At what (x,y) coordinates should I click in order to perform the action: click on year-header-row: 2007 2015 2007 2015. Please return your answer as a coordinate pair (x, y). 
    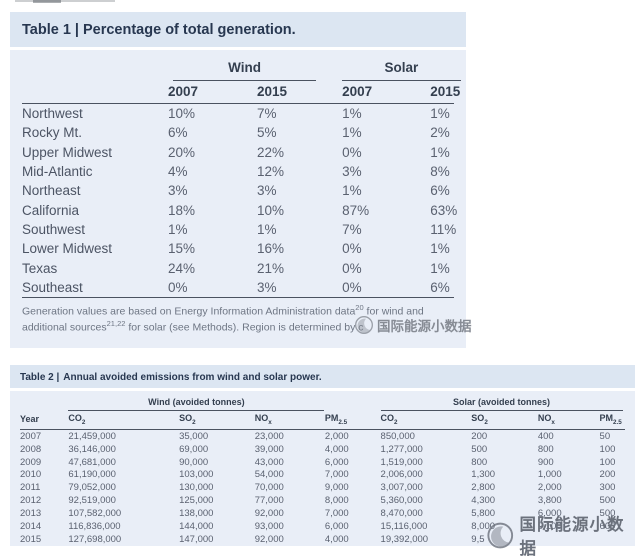
    Looking at the image, I should click on (241, 92).